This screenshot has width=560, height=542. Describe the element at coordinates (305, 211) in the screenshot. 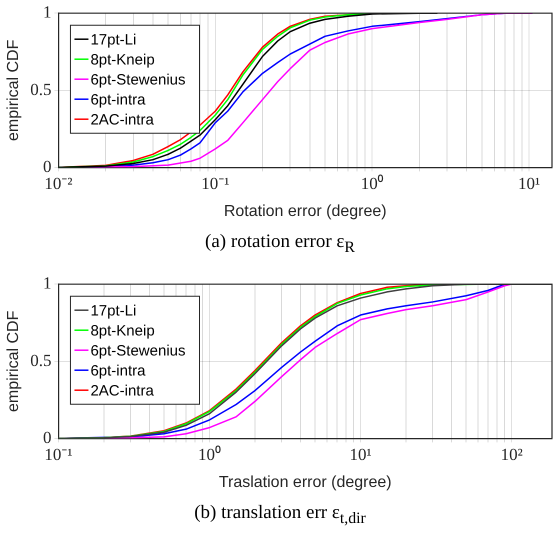

I see `x-axis-title: Rotation error (degree)` at that location.